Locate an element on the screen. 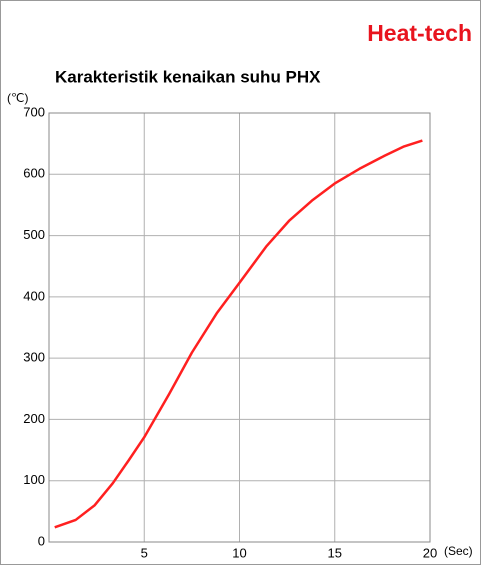 This screenshot has width=481, height=565. x-tick-label: 15 is located at coordinates (335, 552).